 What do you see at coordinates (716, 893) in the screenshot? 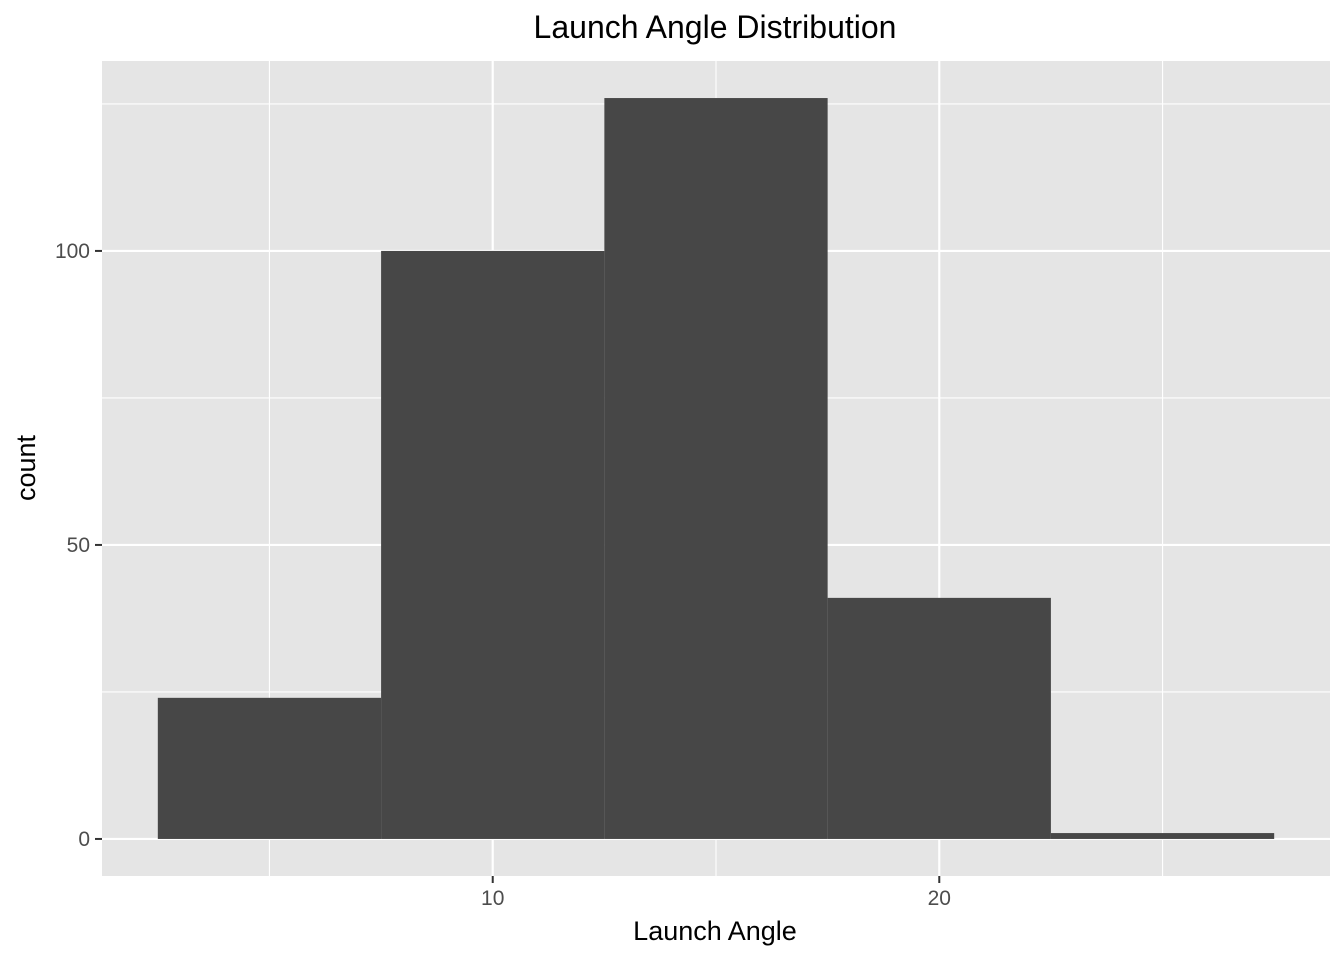
I see `x-axis: 10 20` at bounding box center [716, 893].